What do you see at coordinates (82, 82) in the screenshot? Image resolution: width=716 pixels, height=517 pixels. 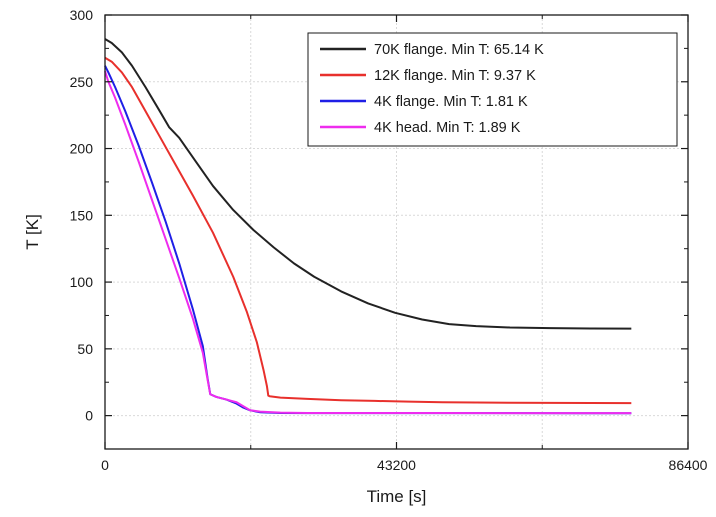 I see `y-tick-label: 250` at bounding box center [82, 82].